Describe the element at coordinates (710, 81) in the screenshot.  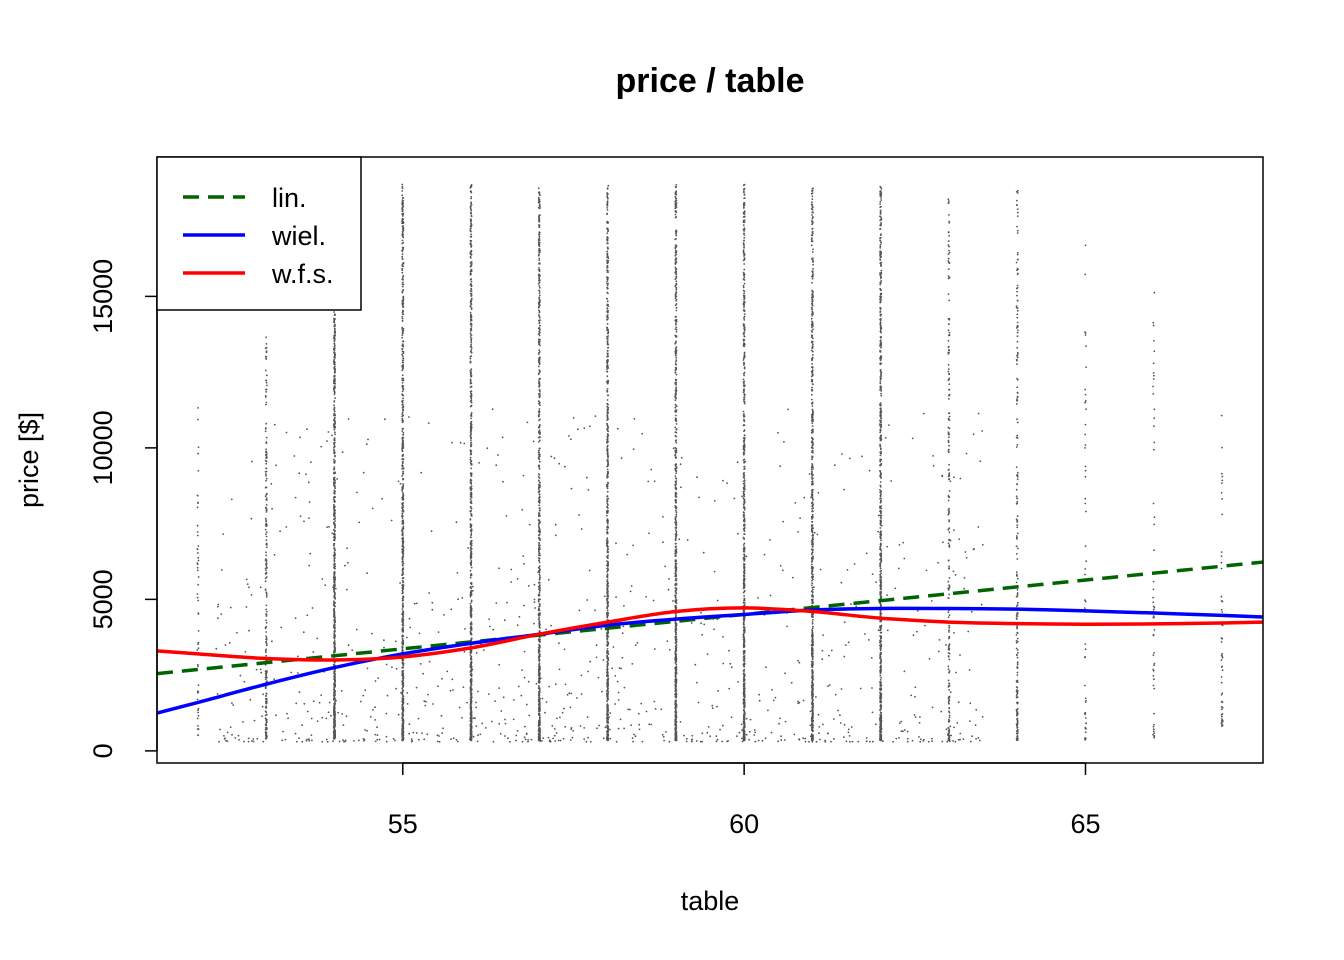
I see `chart-title: price / table` at that location.